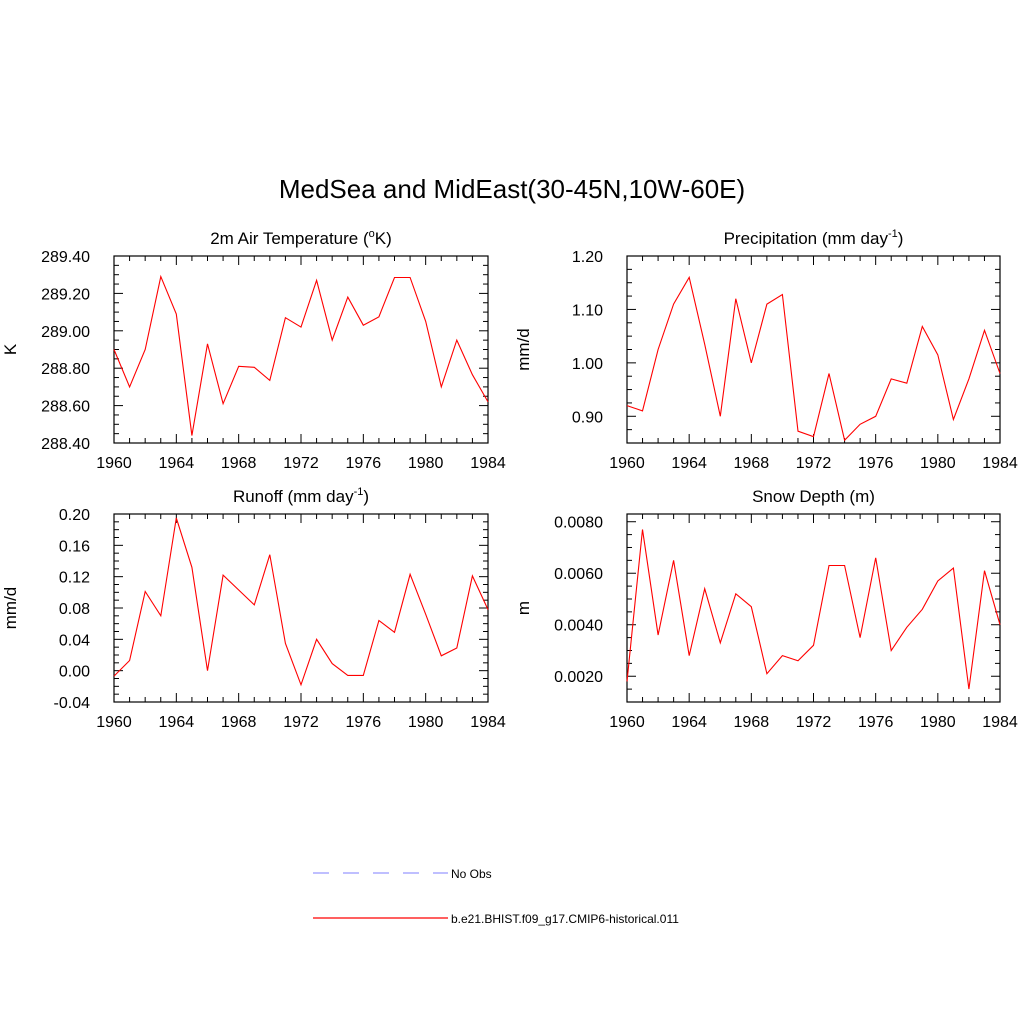  Describe the element at coordinates (366, 496) in the screenshot. I see `panel-title-end: )` at that location.